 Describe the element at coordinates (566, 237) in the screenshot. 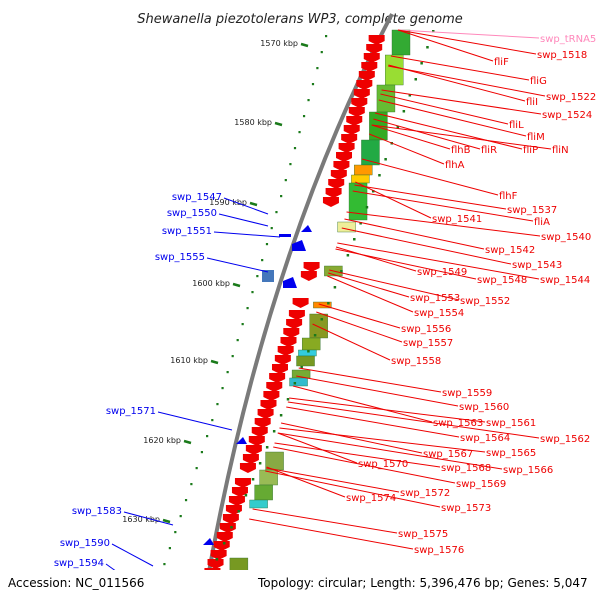

I see `reverse-gene-label: swp_1540` at that location.